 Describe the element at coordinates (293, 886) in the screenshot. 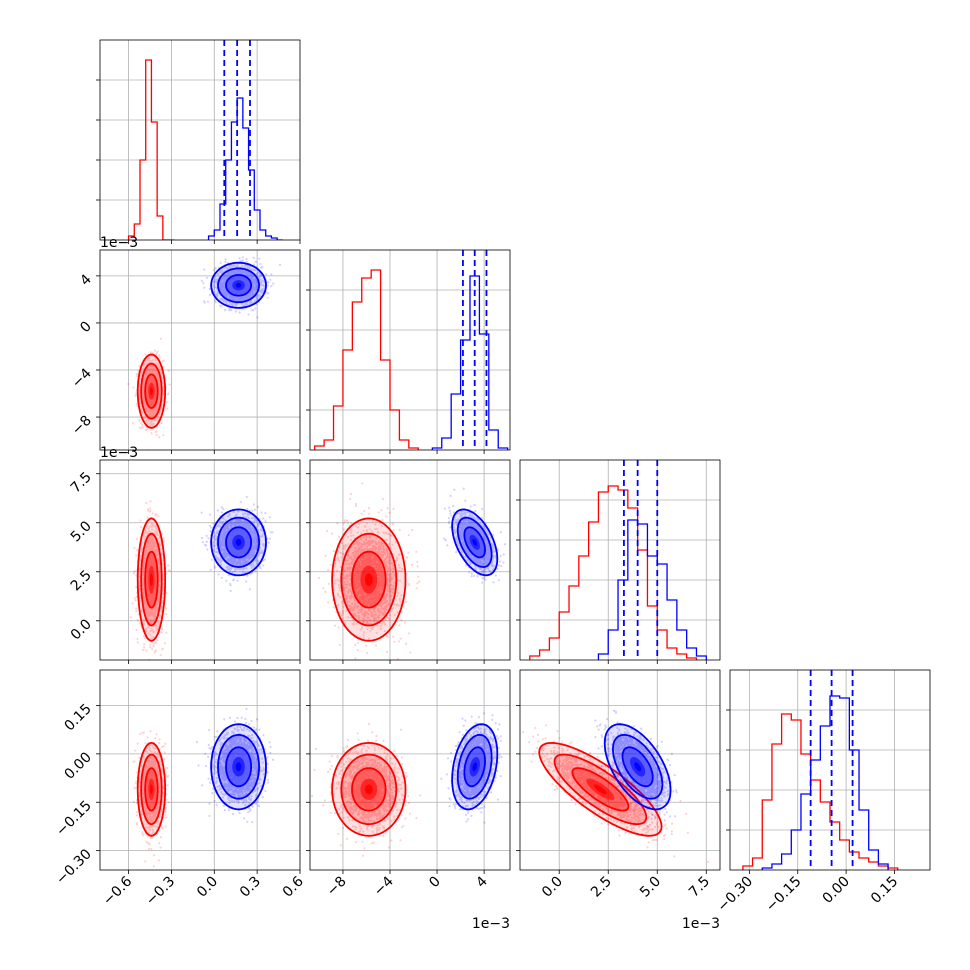

I see `x-tick-label: 0.6` at that location.